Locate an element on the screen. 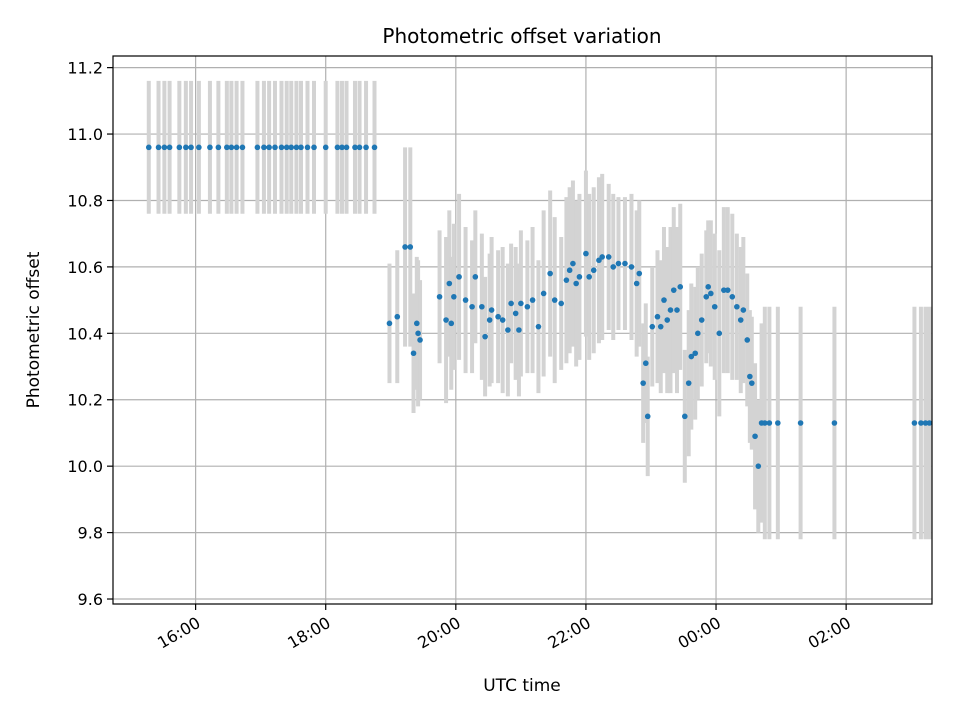 The height and width of the screenshot is (720, 960). y-axis-label: Photometric offset is located at coordinates (34, 329).